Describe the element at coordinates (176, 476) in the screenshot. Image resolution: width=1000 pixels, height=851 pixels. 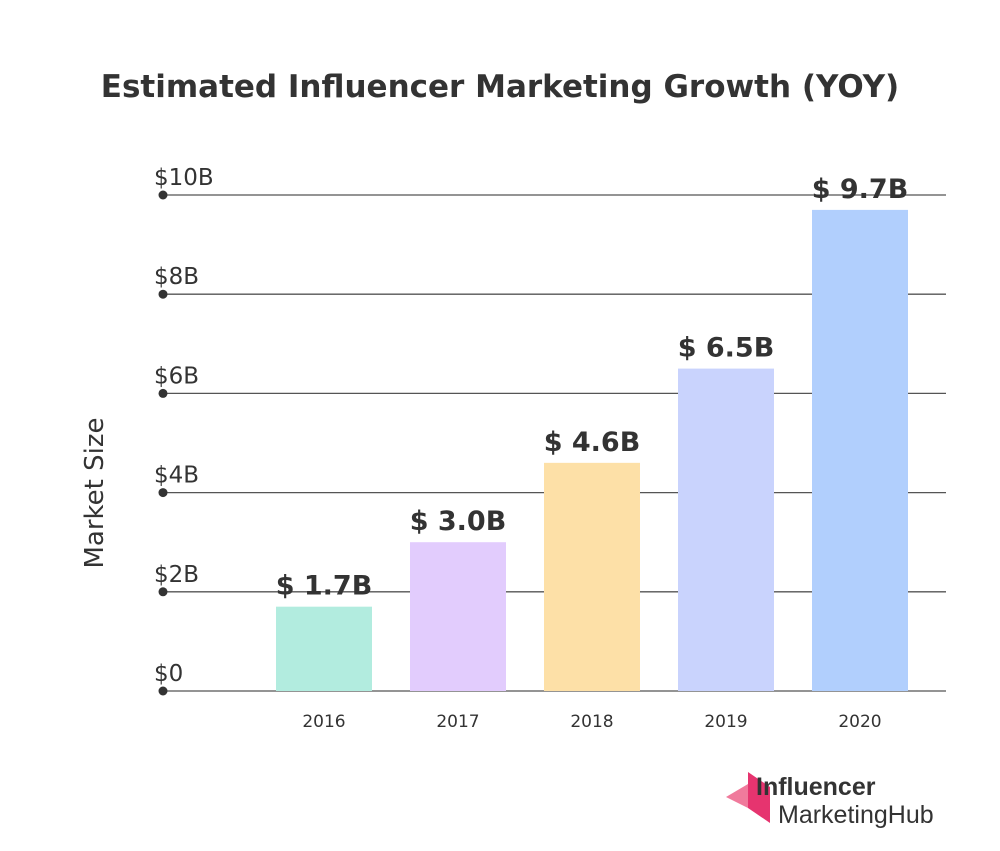
I see `y-tick-label: $4B` at that location.